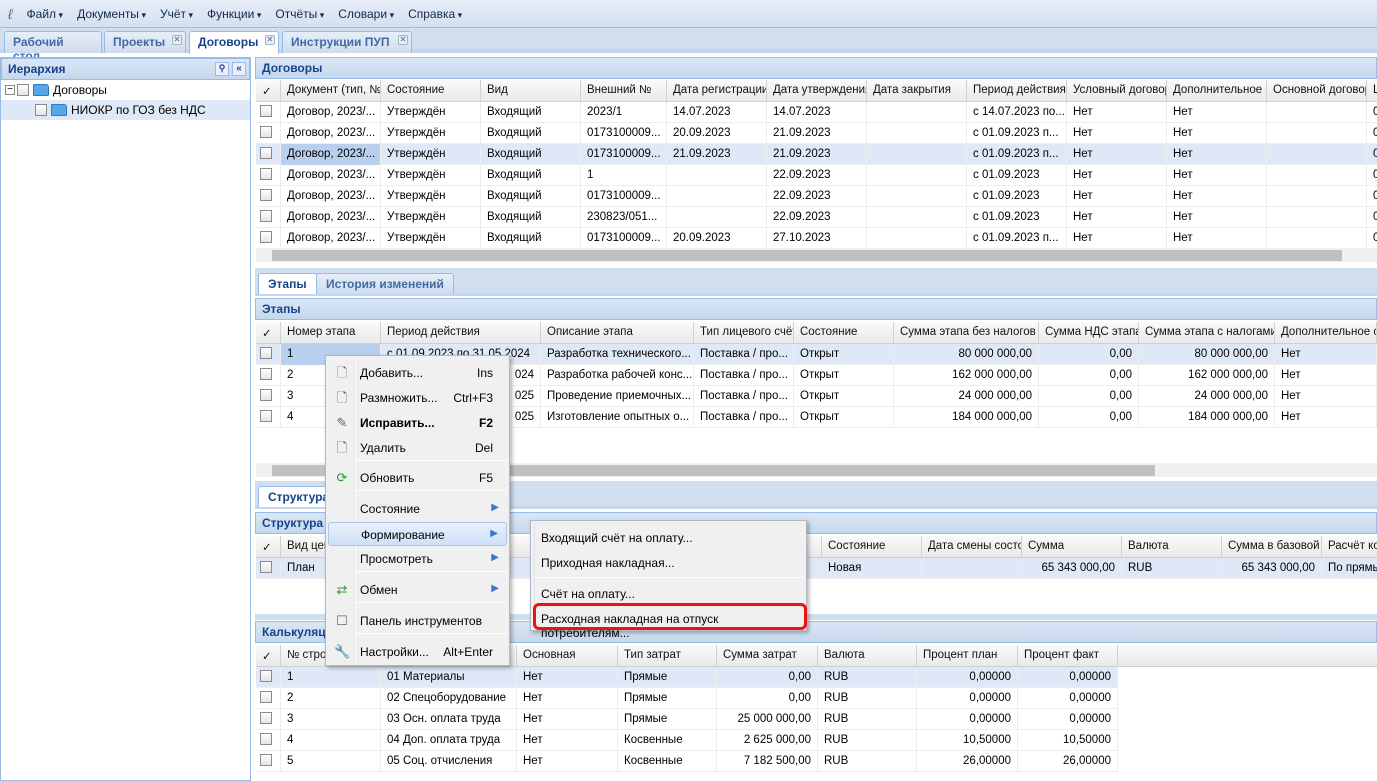  Describe the element at coordinates (299, 496) in the screenshot. I see `tab-structure: Структура` at that location.